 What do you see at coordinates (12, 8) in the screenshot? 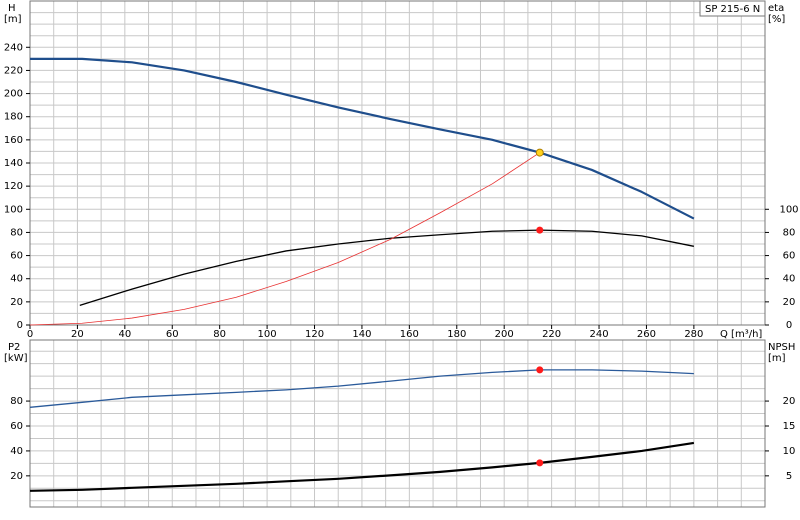
I see `y-axis-label: H` at bounding box center [12, 8].